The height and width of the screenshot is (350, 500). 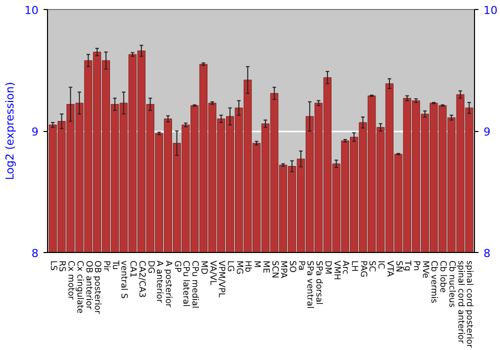 What do you see at coordinates (97, 287) in the screenshot?
I see `x-tick-label: OB posterior` at bounding box center [97, 287].